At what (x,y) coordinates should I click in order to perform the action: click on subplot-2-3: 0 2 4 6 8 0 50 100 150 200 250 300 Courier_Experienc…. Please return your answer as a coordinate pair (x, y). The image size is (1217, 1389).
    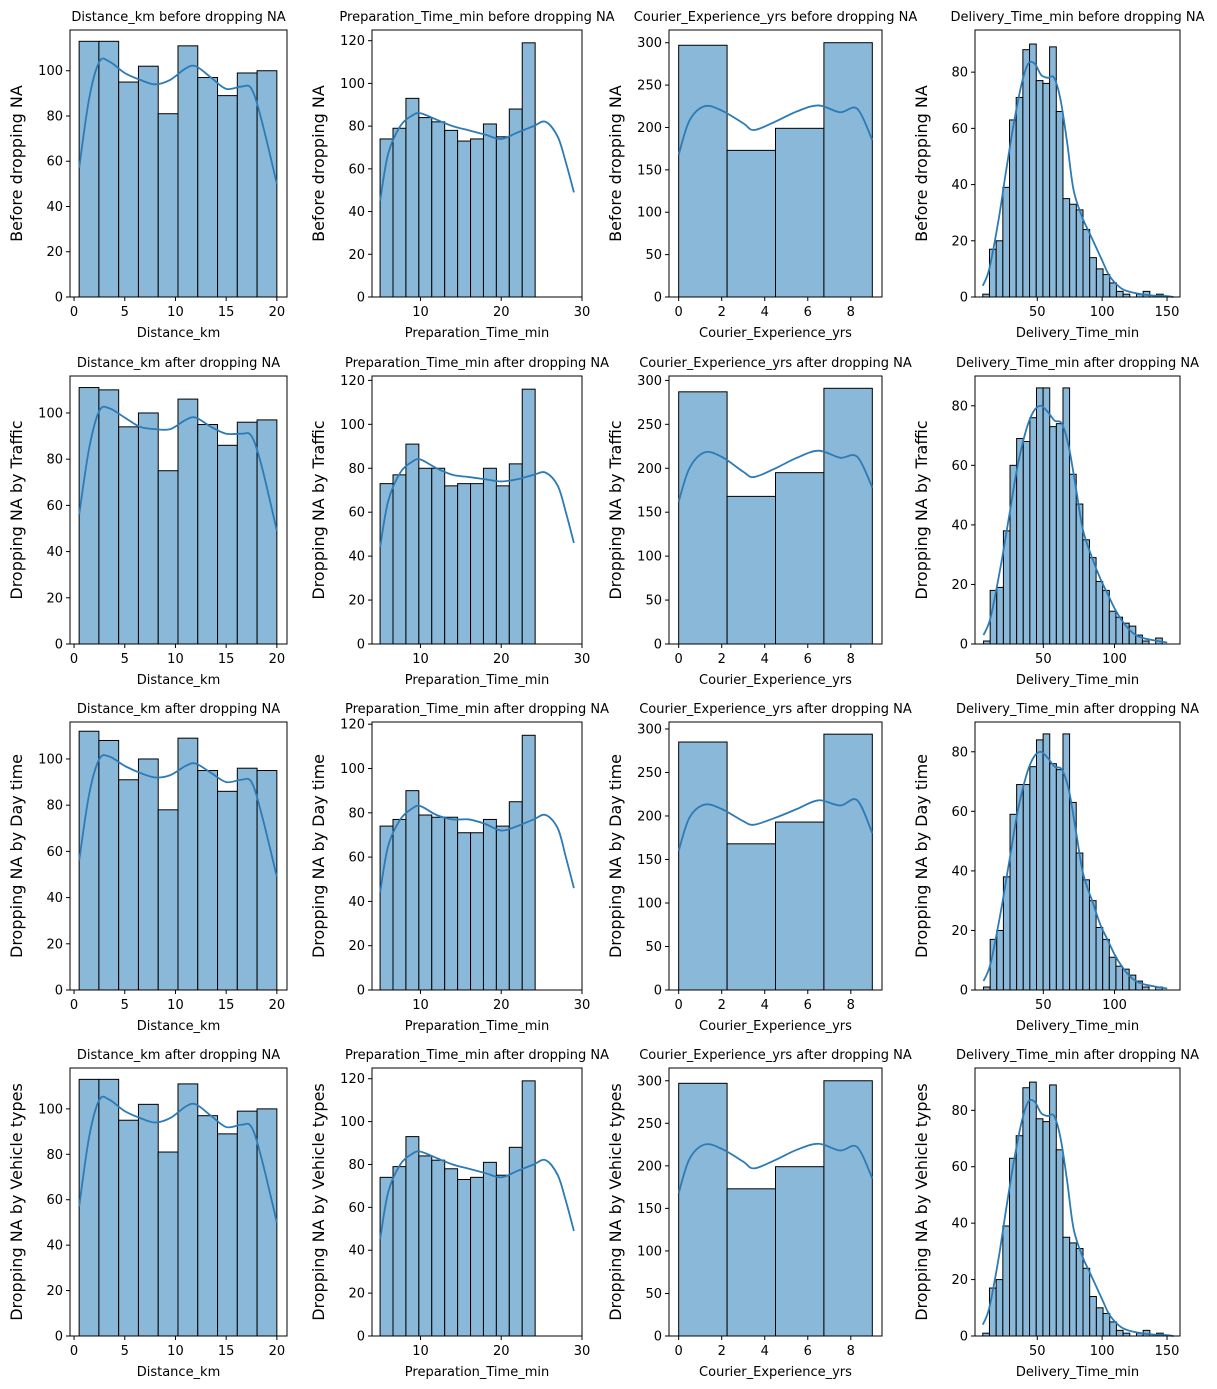
    Looking at the image, I should click on (759, 522).